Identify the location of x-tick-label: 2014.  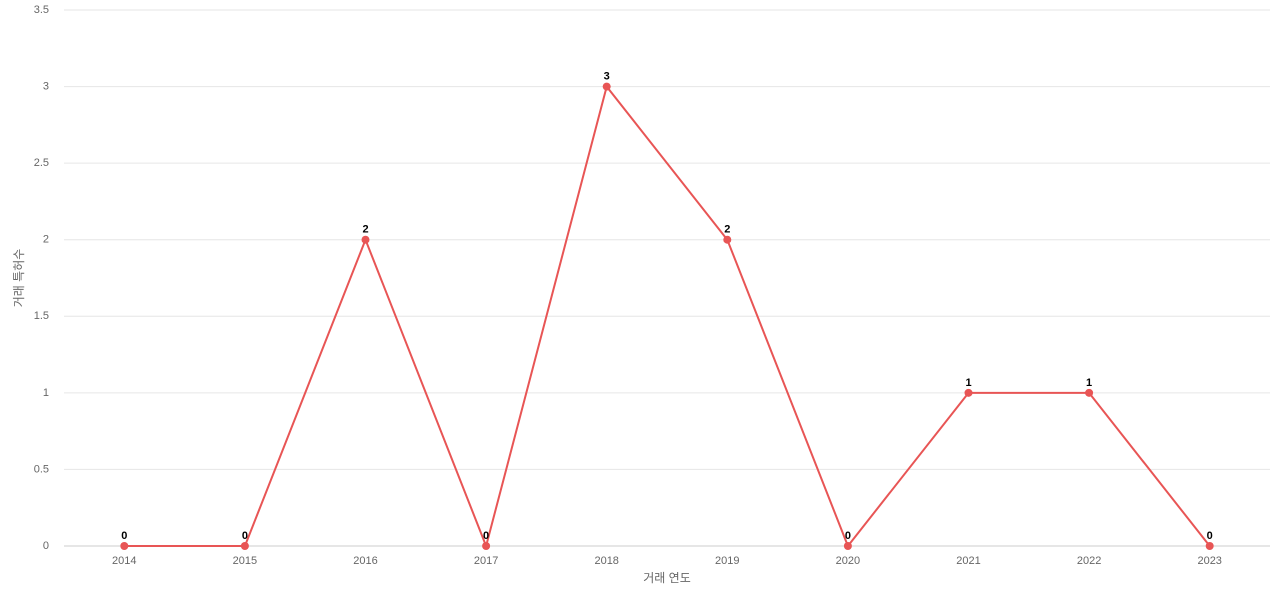
(124, 561).